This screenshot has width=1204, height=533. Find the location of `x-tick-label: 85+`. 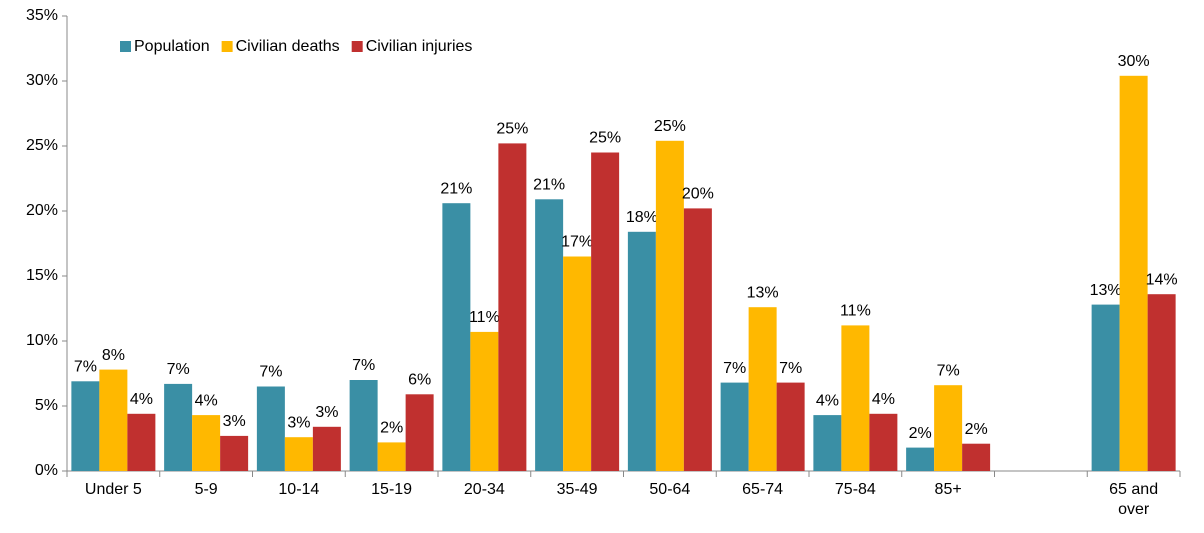

x-tick-label: 85+ is located at coordinates (948, 489).